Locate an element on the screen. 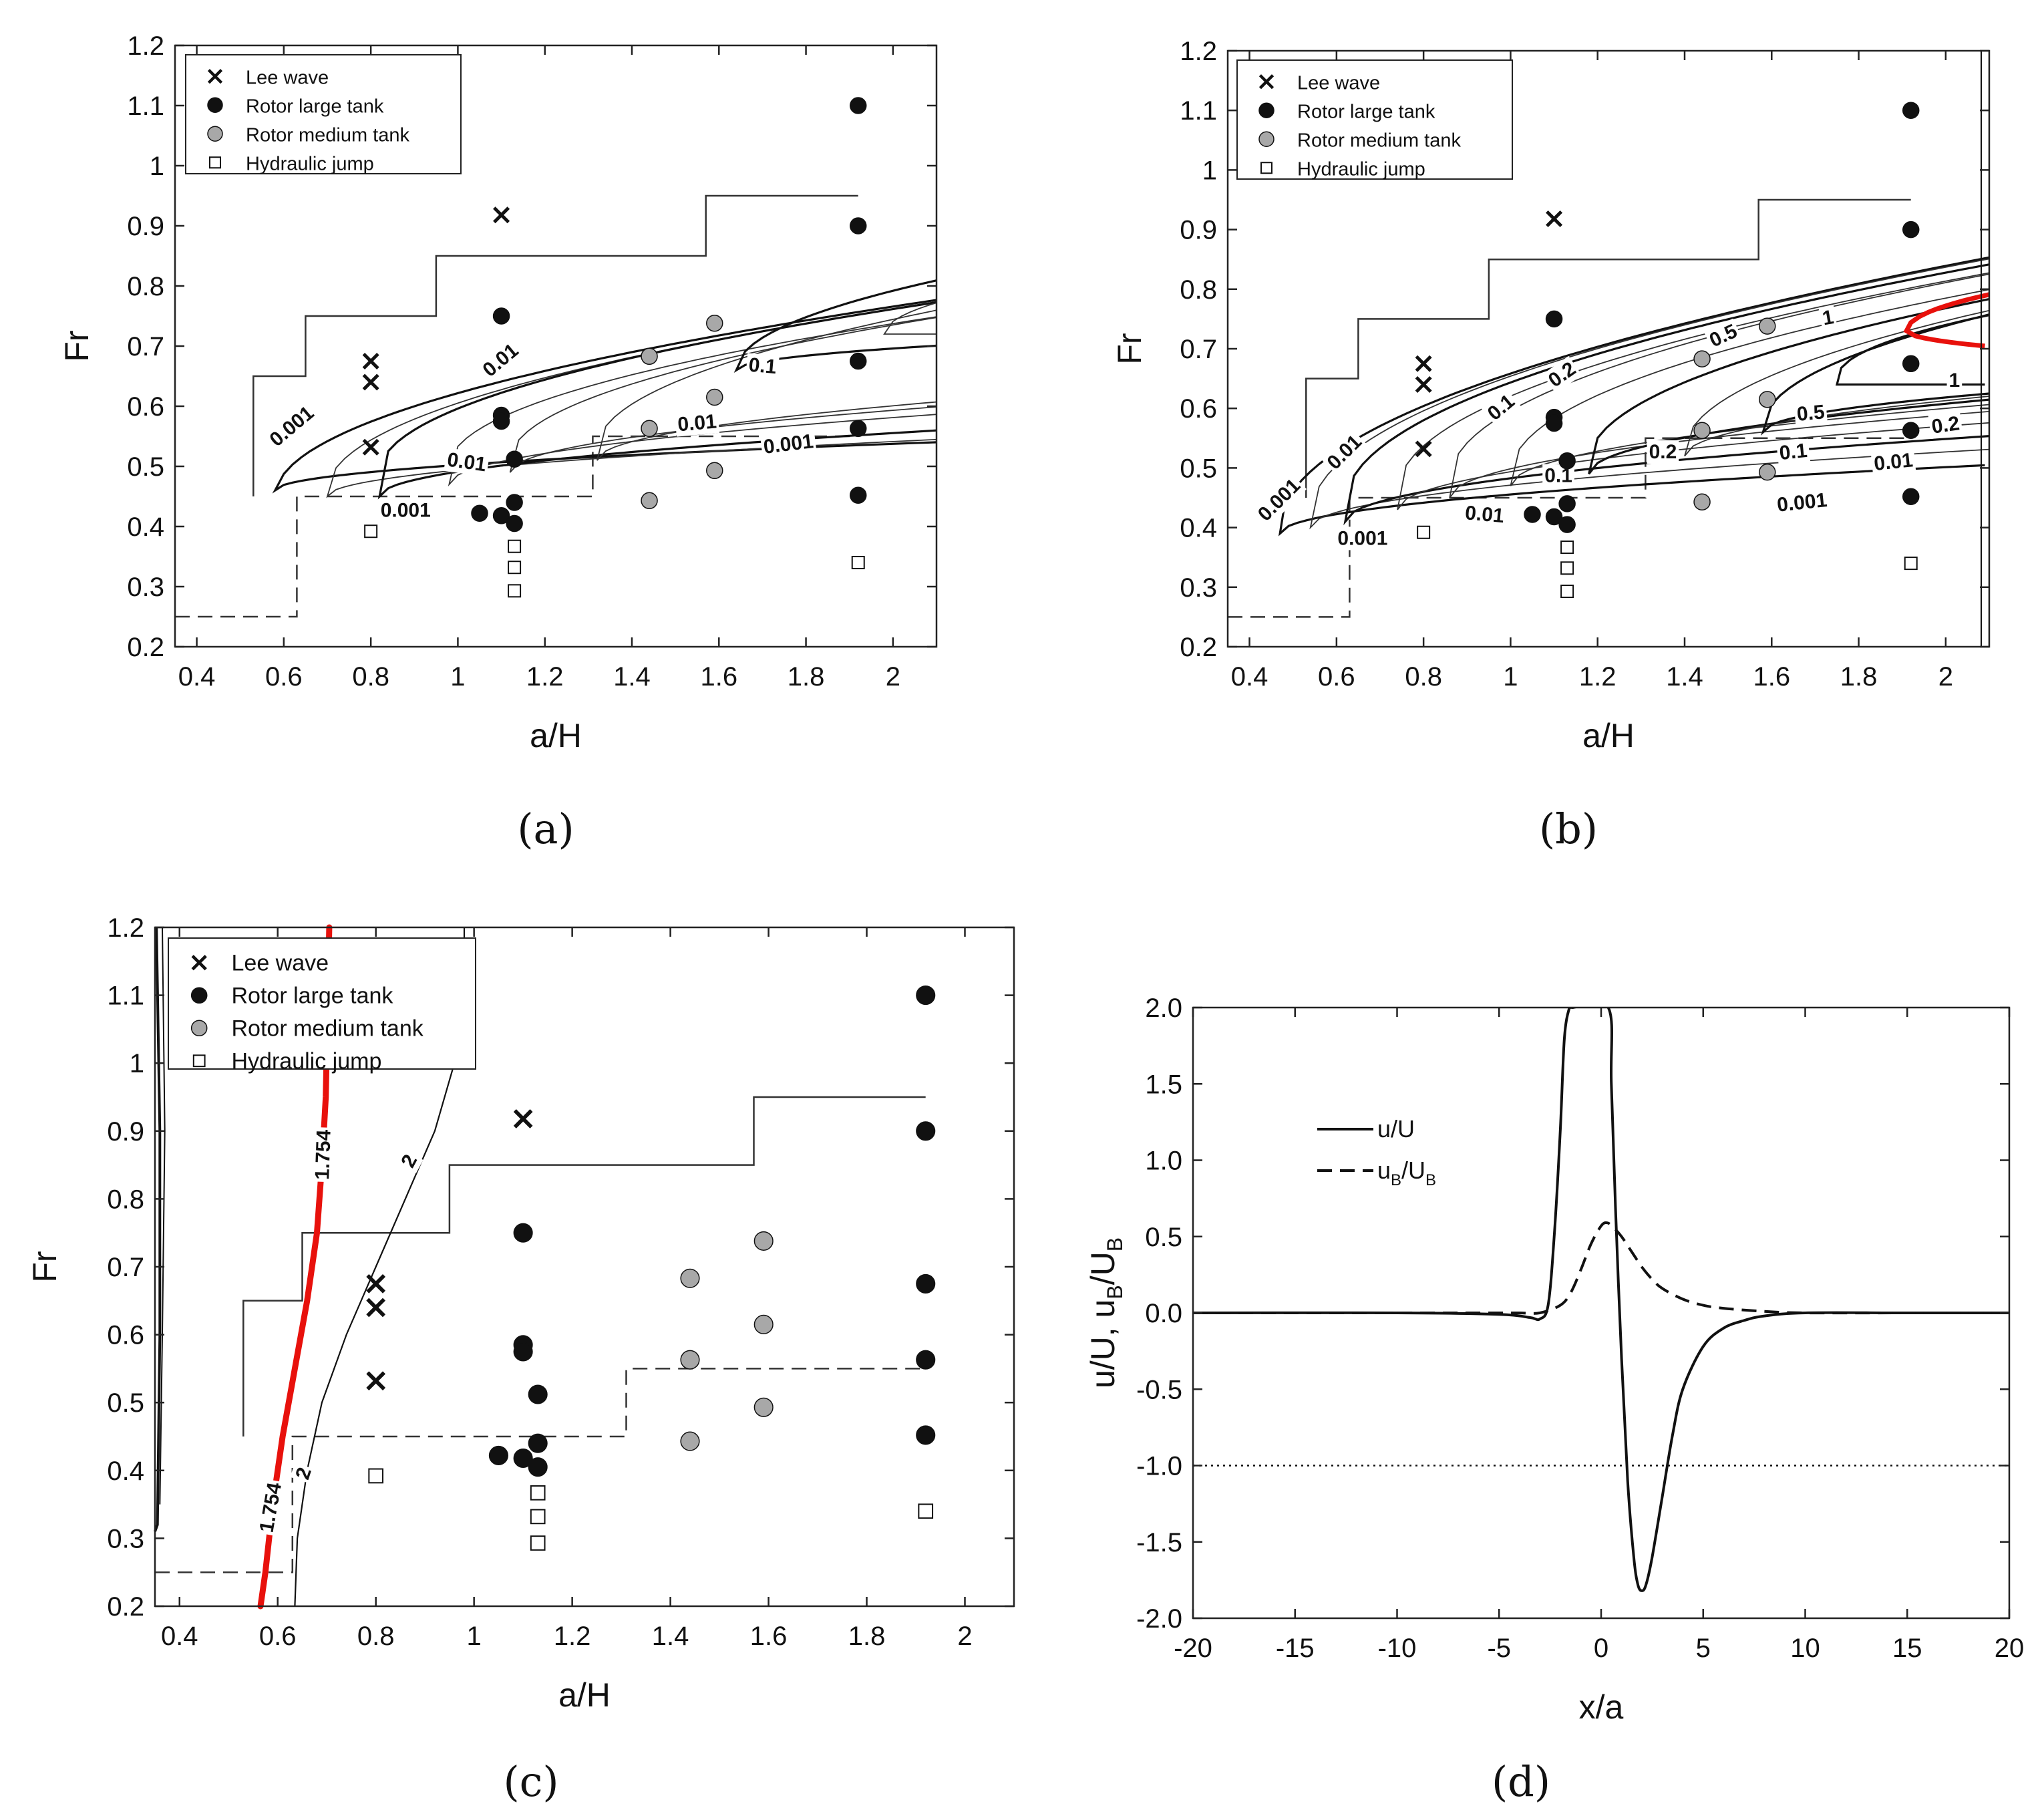 Image resolution: width=2044 pixels, height=1816 pixels. panel-label: (b) is located at coordinates (1568, 828).